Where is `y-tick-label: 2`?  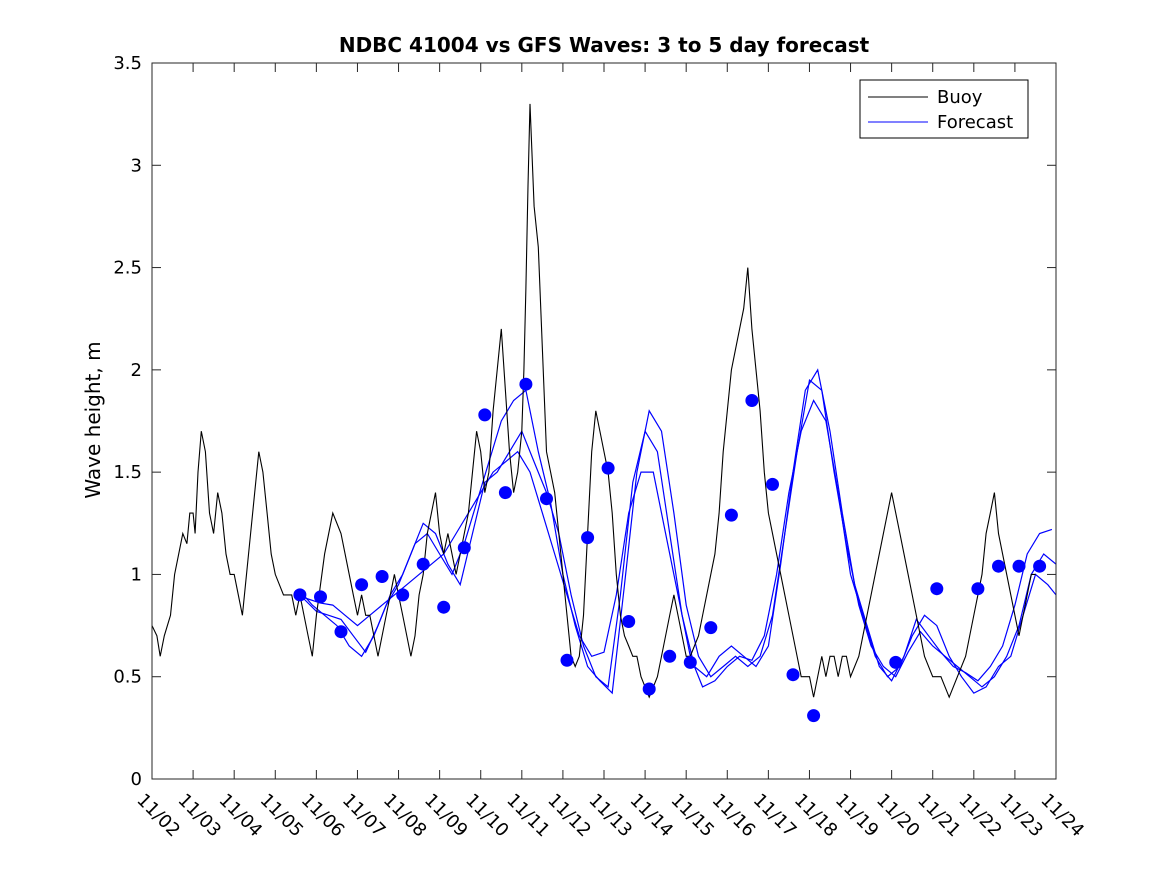 y-tick-label: 2 is located at coordinates (136, 370).